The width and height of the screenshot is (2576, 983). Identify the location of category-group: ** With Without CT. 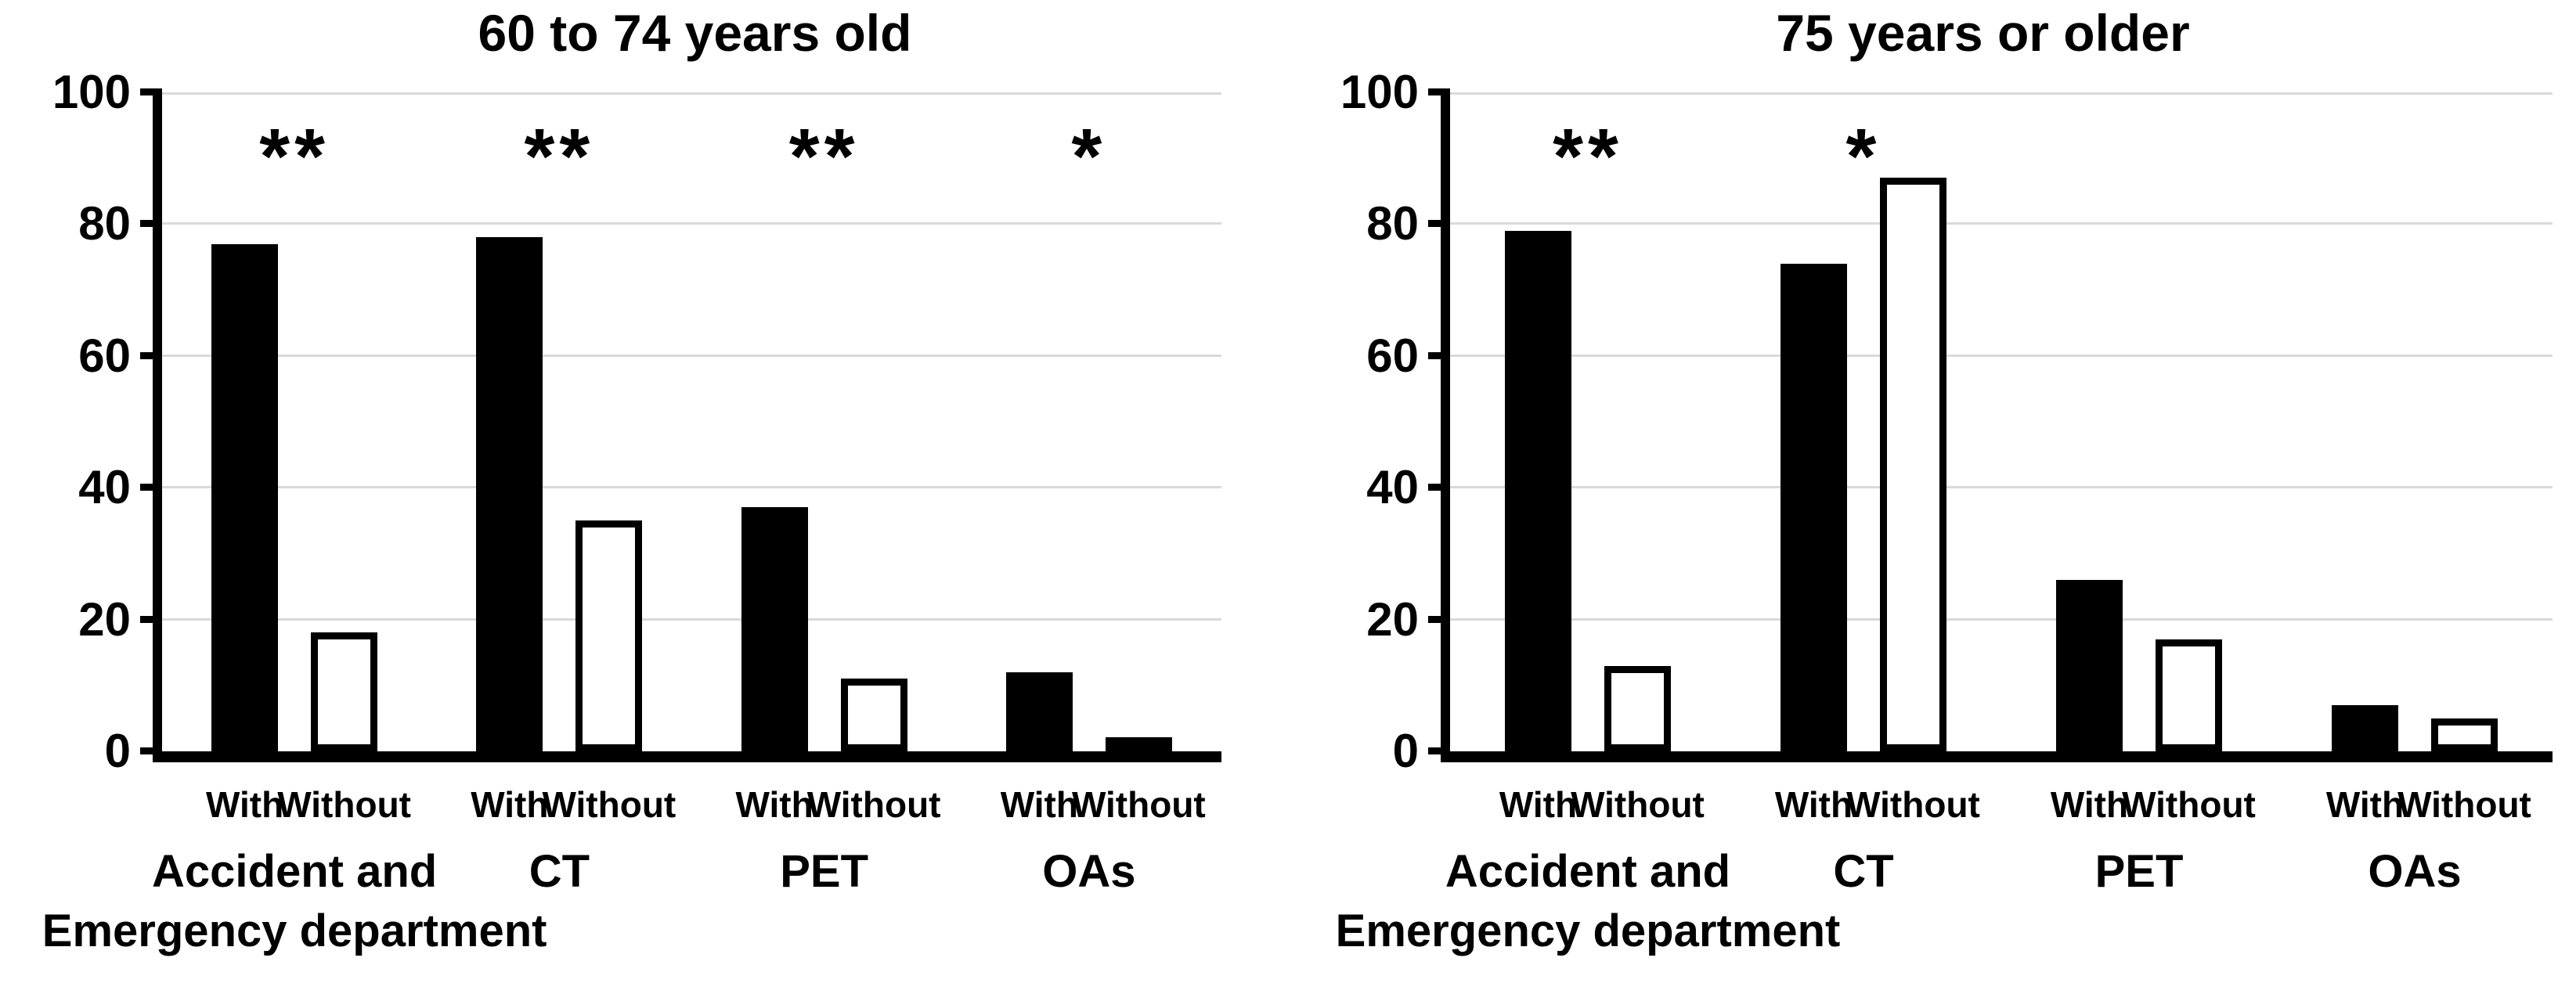
(559, 494).